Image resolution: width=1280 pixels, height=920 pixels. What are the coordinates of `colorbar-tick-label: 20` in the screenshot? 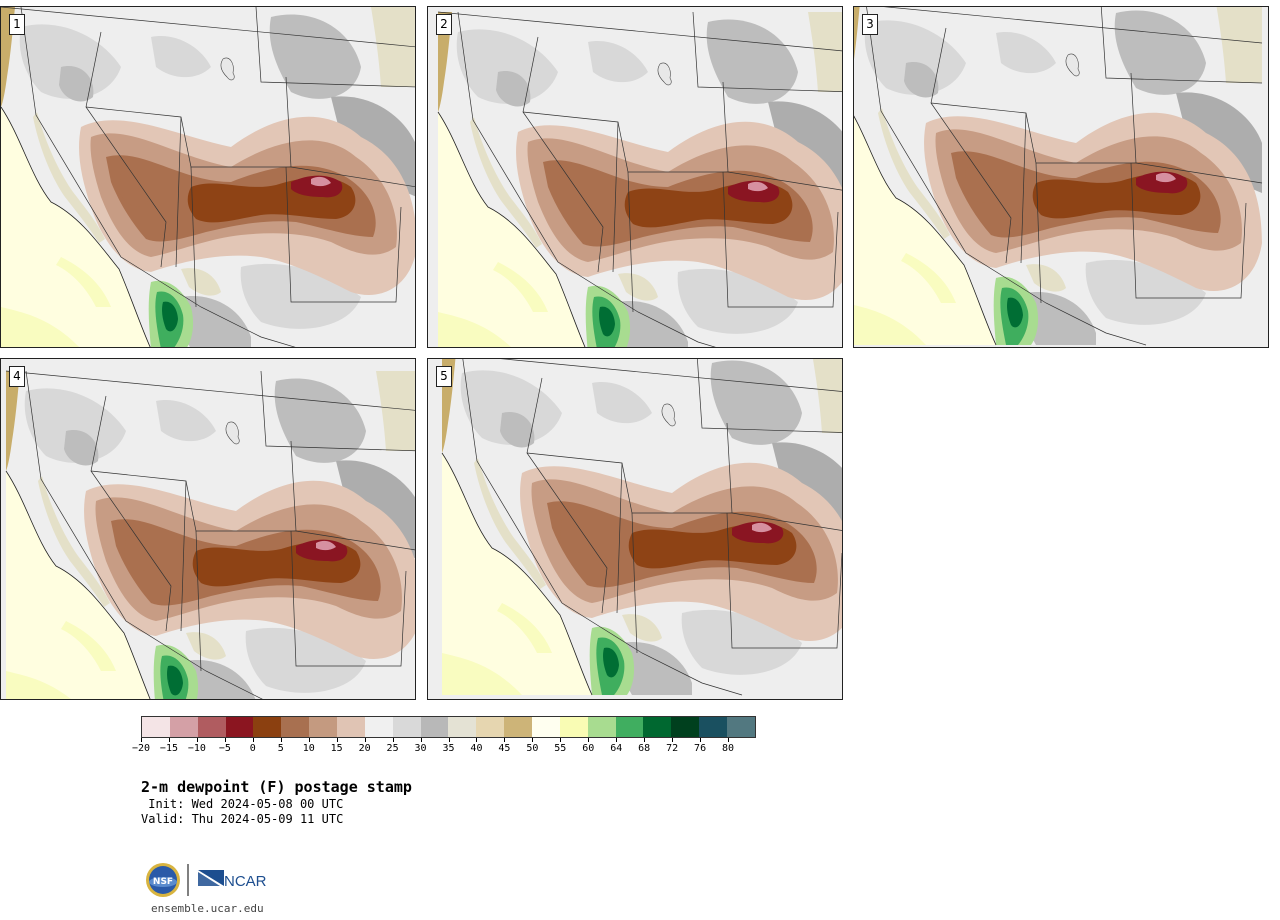 It's located at (364, 748).